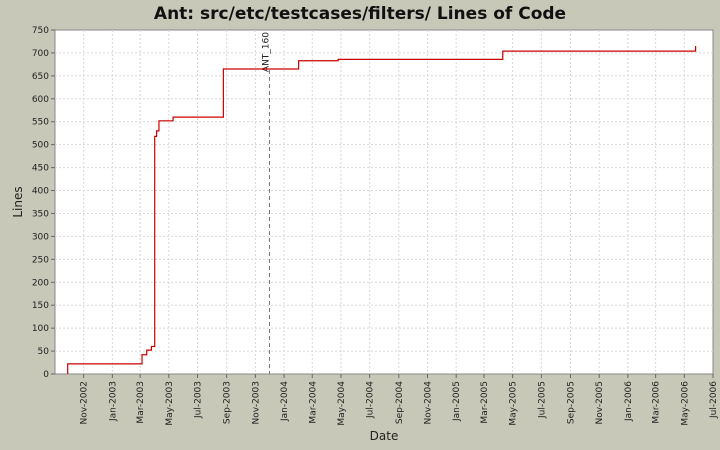 The image size is (720, 450). I want to click on x-tick-label: Mar-2005, so click(485, 402).